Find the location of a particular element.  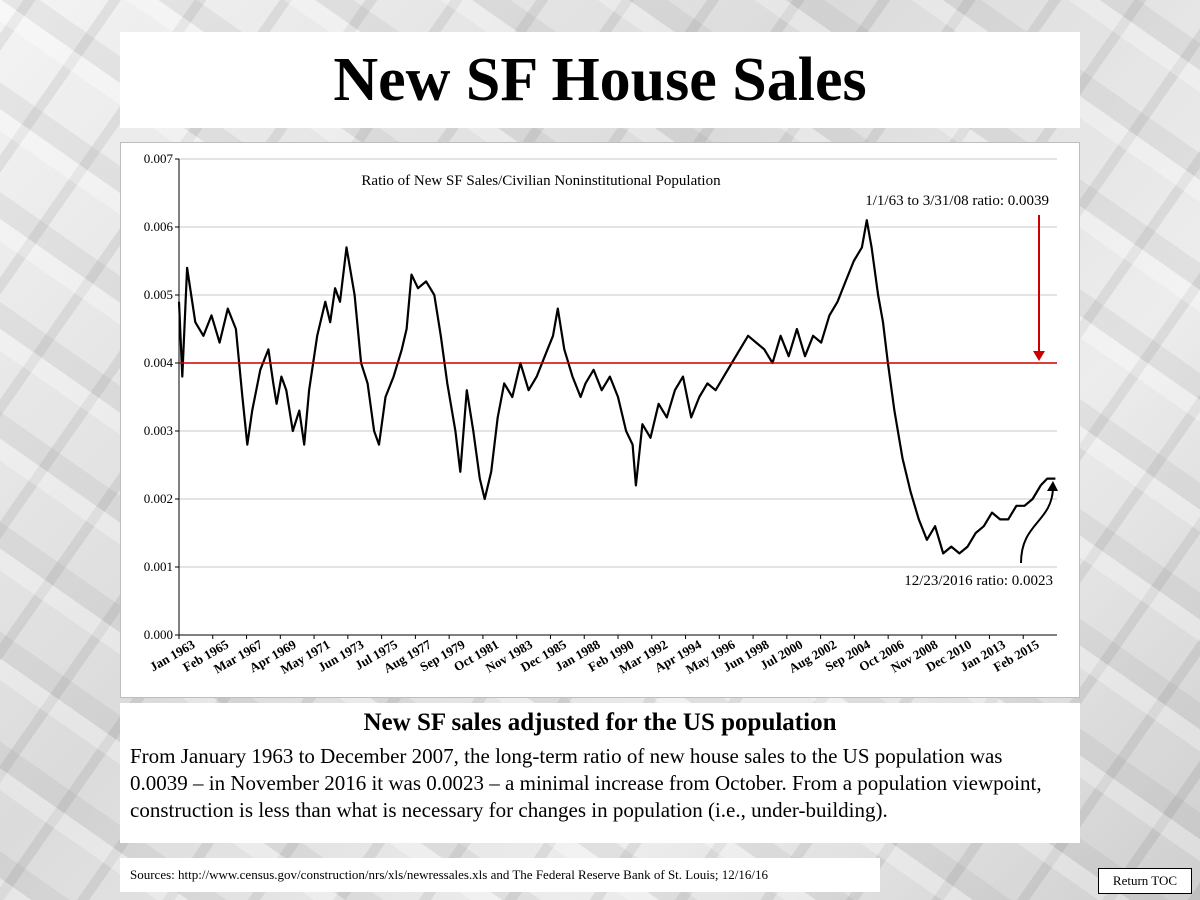

y-tick-label: 0.001 is located at coordinates (158, 566).